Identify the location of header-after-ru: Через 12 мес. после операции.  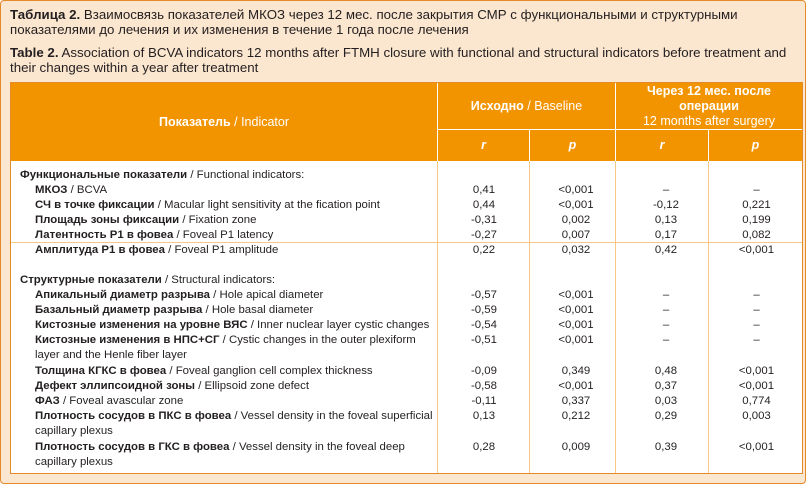
(709, 98).